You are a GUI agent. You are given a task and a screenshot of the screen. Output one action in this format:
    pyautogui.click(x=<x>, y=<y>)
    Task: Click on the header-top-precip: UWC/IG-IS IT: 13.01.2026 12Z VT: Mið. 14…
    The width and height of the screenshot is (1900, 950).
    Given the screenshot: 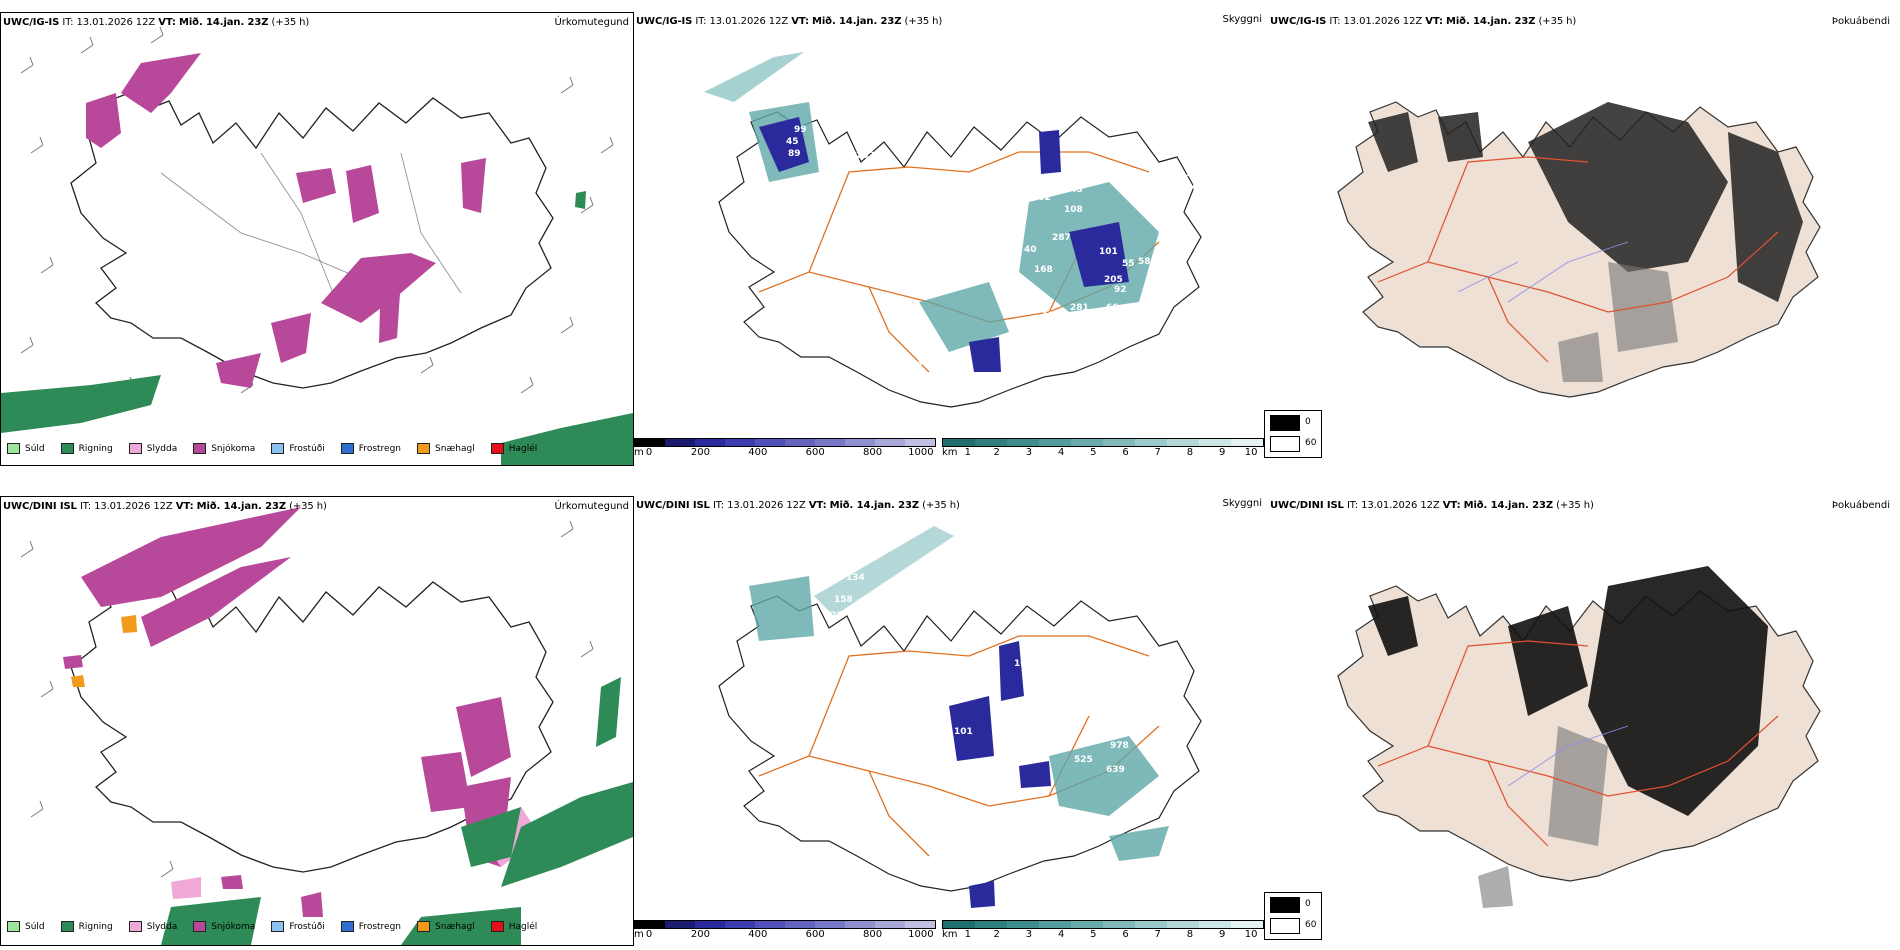 What is the action you would take?
    pyautogui.click(x=156, y=22)
    